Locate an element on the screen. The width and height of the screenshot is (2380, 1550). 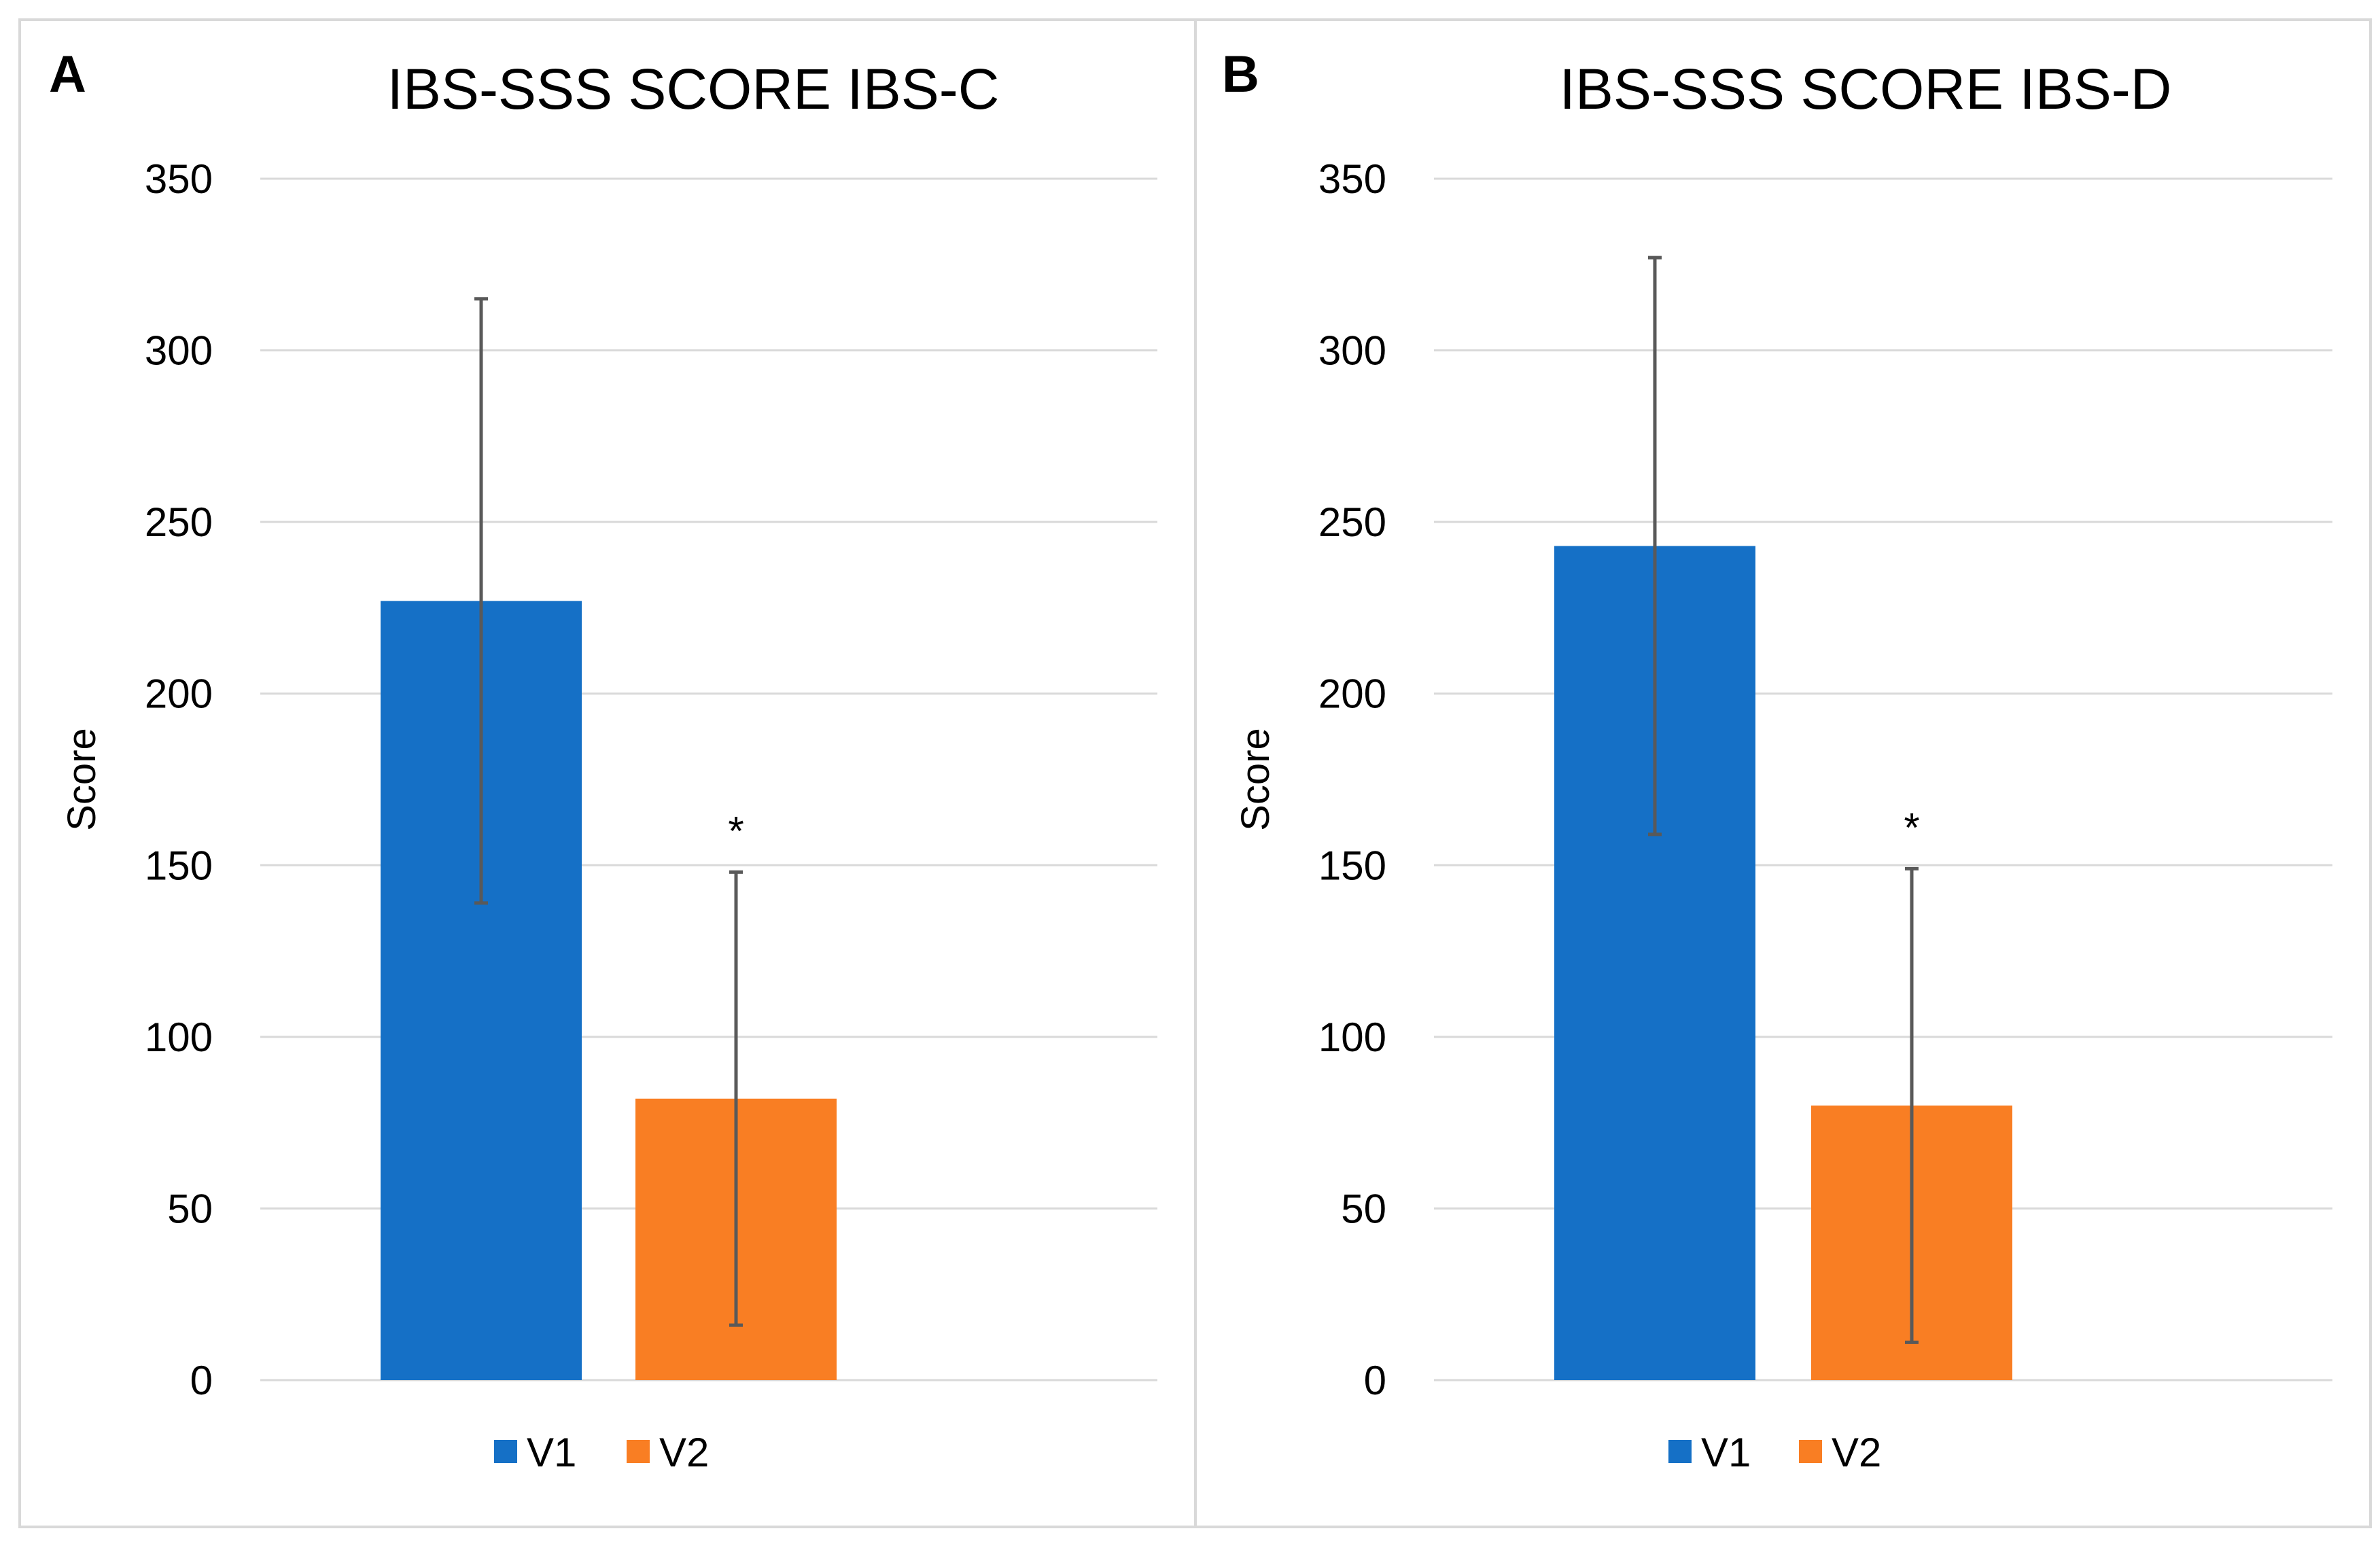
panel-letter: B is located at coordinates (1240, 74).